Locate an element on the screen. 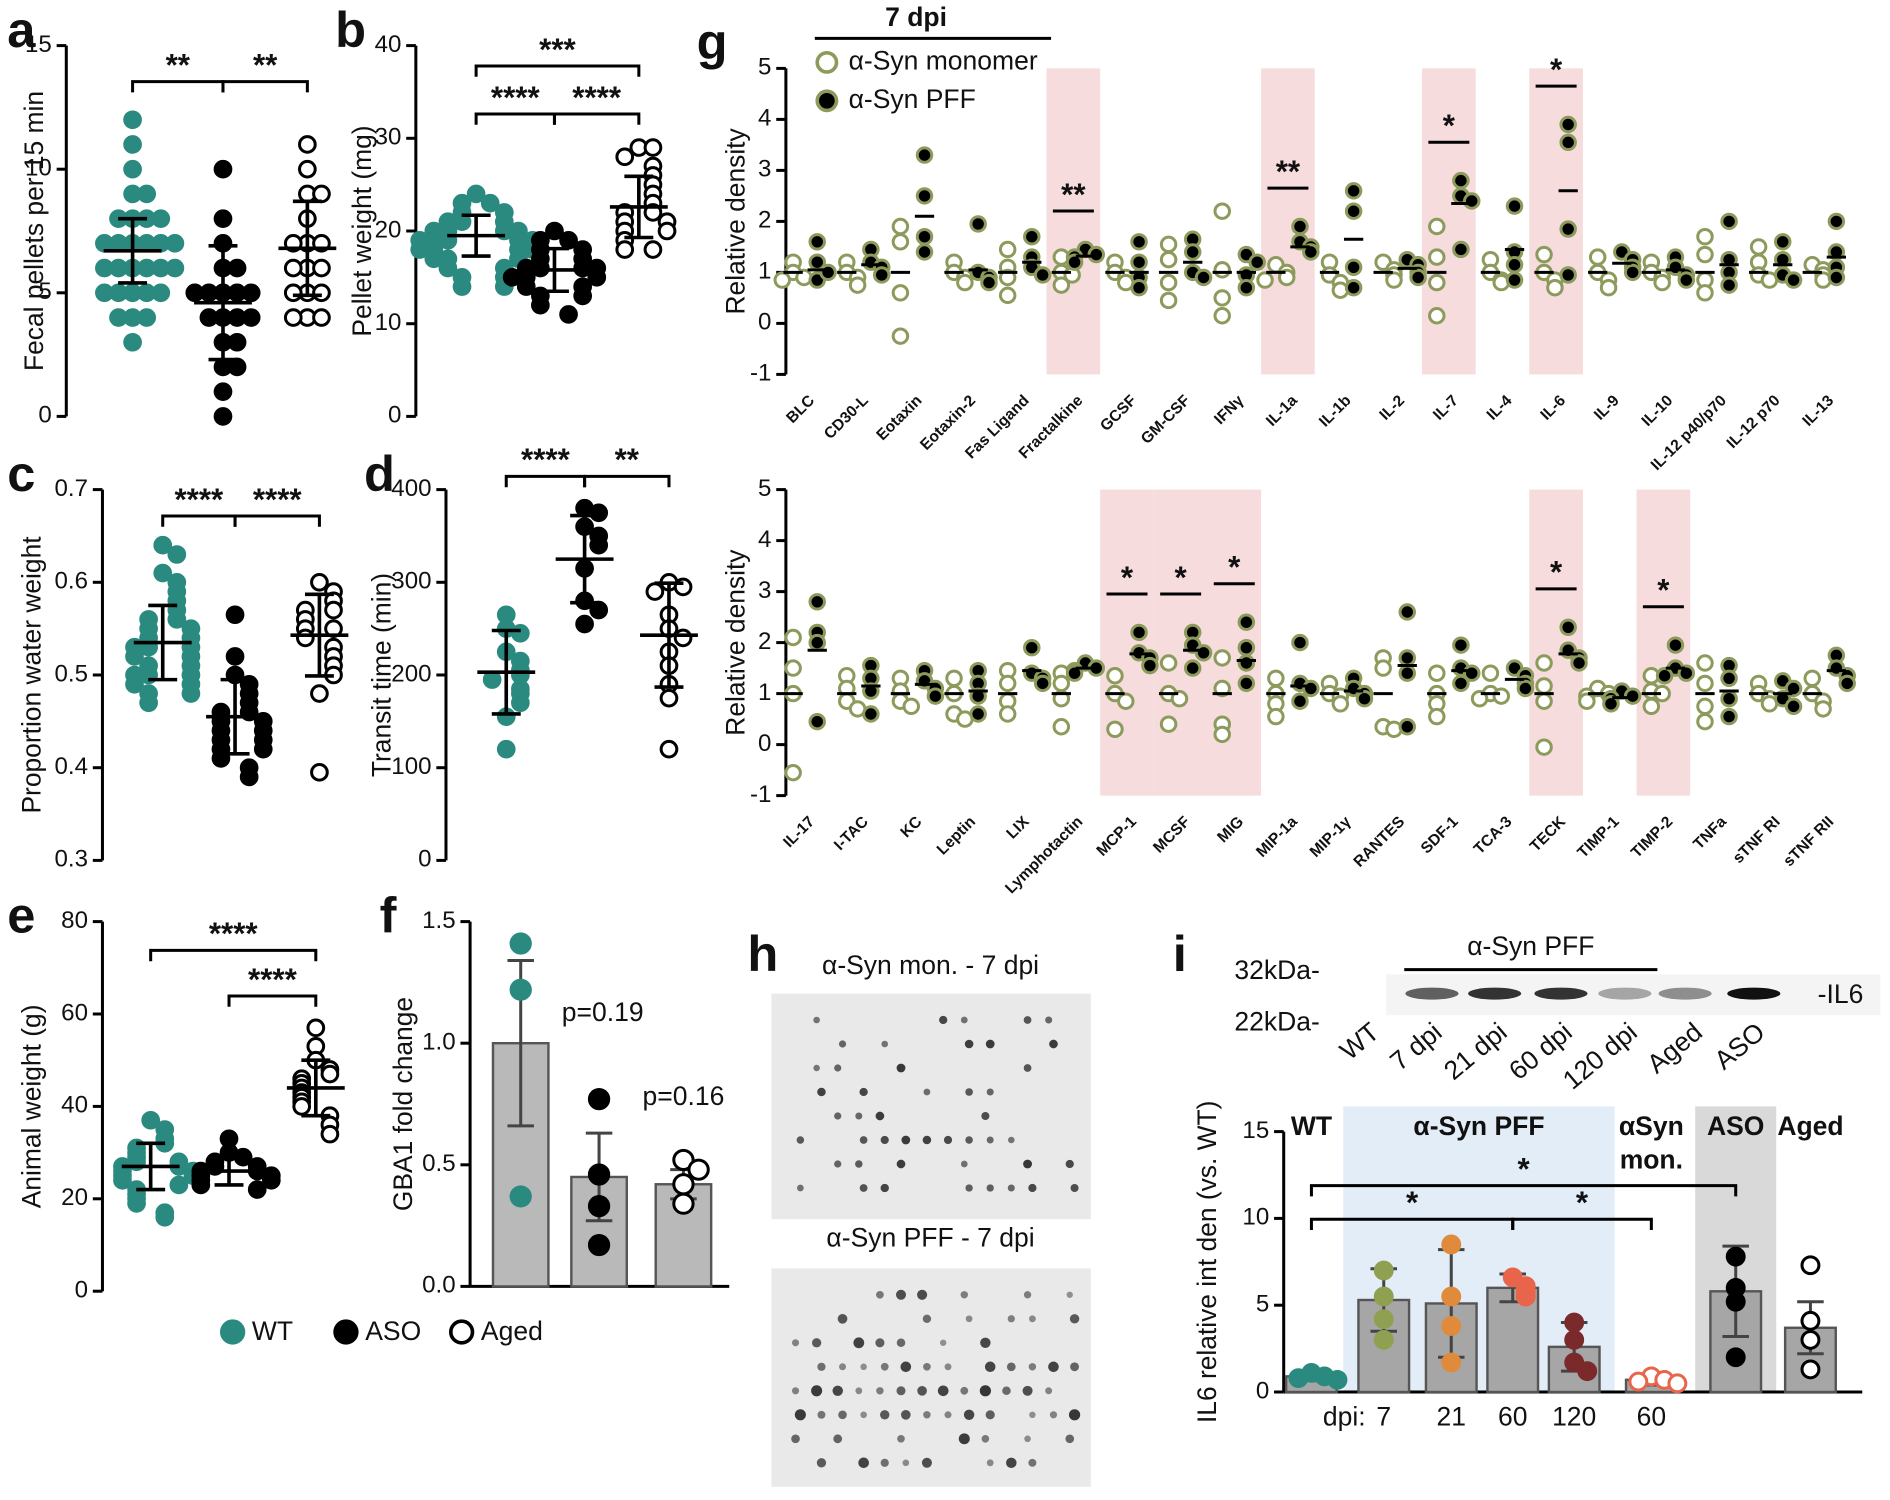  y-tick-label: 0.5 is located at coordinates (71, 673).